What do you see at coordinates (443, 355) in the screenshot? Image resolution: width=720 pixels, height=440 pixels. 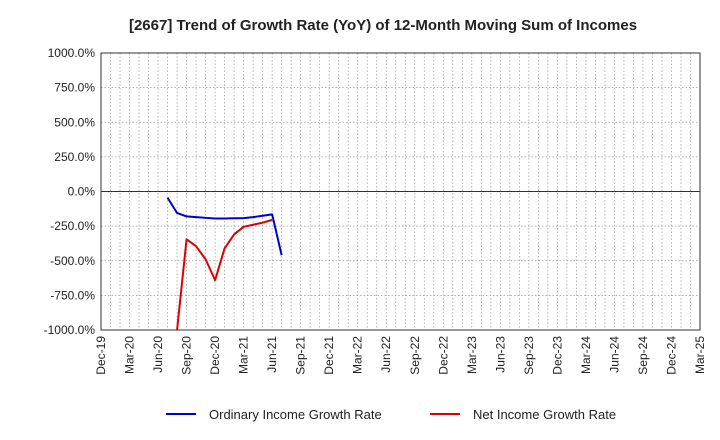 I see `x-tick-label: Dec-22` at bounding box center [443, 355].